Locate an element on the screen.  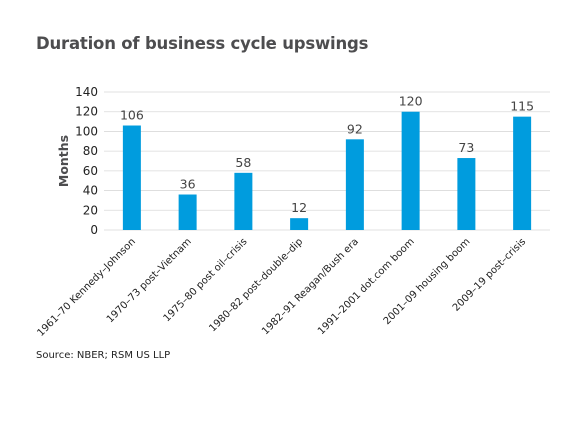
y-tick-label: 60 is located at coordinates (90, 171).